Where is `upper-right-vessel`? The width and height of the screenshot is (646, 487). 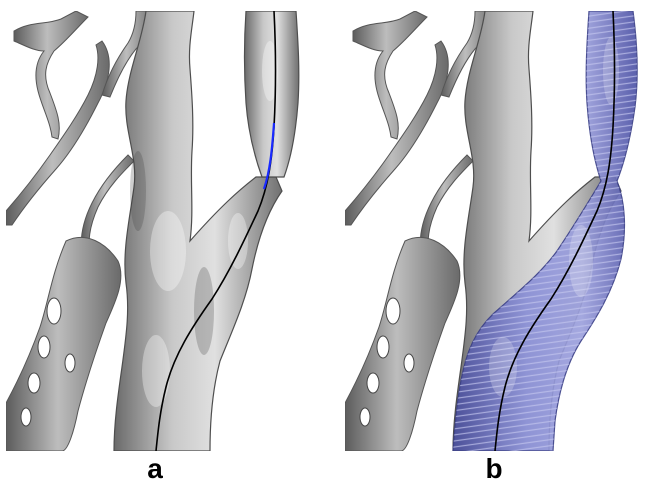 upper-right-vessel is located at coordinates (271, 94).